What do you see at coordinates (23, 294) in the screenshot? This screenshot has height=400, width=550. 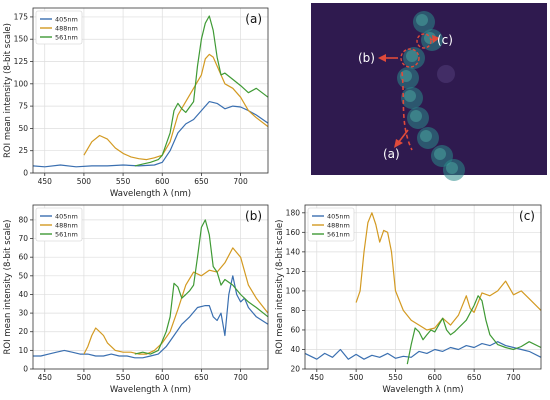 I see `y-tick-label-4: 40` at bounding box center [23, 294].